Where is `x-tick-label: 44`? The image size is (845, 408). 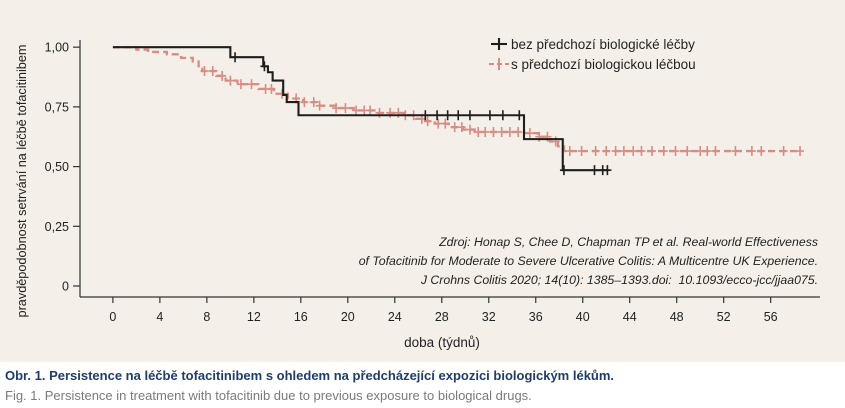 x-tick-label: 44 is located at coordinates (630, 317).